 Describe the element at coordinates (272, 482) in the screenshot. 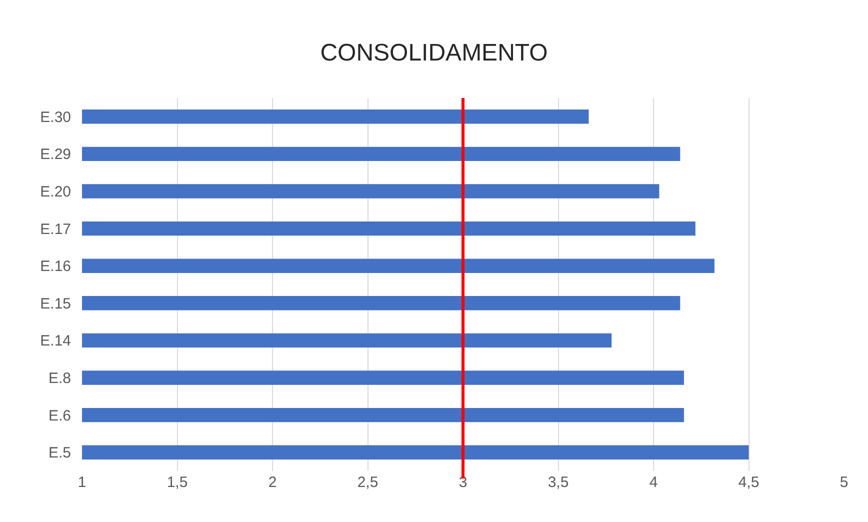

I see `x-tick-label: 2` at that location.